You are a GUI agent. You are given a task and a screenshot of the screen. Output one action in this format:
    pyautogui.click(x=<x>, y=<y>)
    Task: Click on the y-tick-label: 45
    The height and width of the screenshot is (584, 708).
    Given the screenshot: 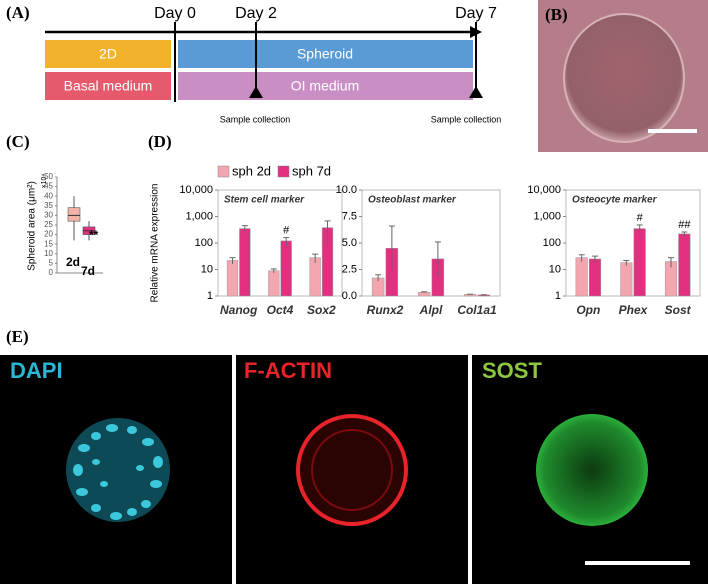 What is the action you would take?
    pyautogui.click(x=48, y=186)
    